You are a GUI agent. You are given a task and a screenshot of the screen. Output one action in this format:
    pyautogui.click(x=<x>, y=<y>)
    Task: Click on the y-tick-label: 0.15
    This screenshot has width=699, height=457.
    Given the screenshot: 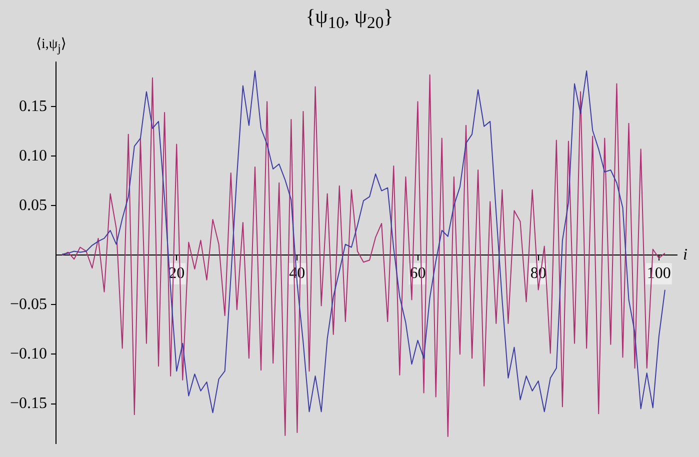 What is the action you would take?
    pyautogui.click(x=33, y=106)
    